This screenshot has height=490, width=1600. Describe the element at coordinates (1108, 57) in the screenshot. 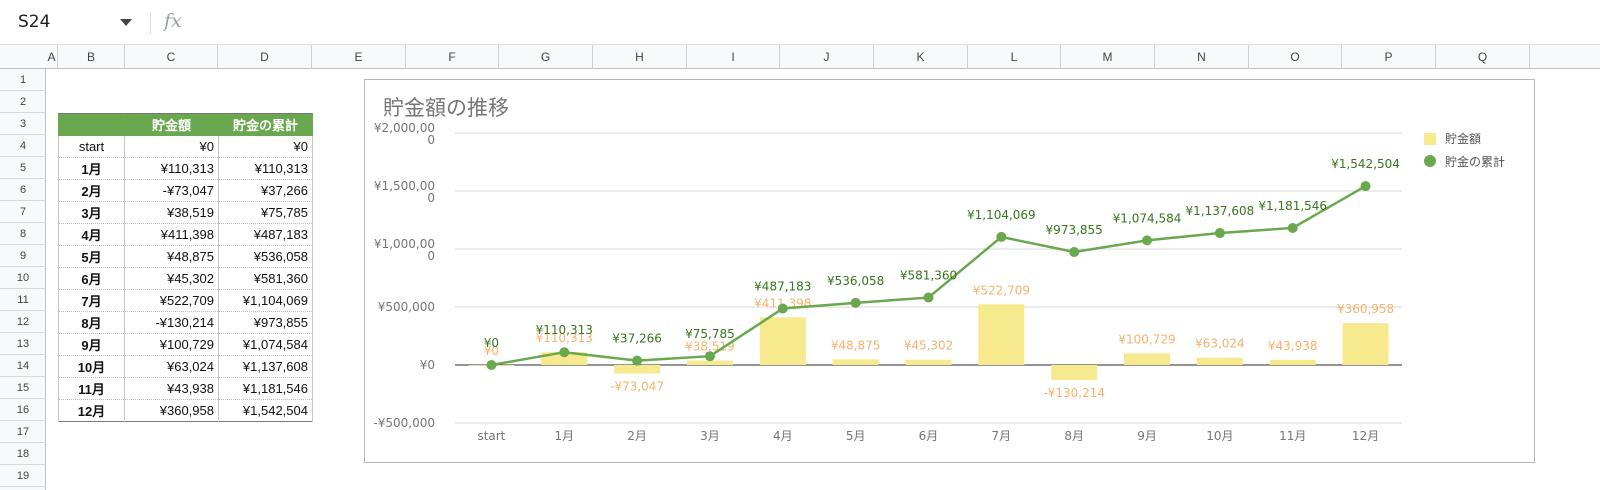

I see `column-header-m: M` at that location.